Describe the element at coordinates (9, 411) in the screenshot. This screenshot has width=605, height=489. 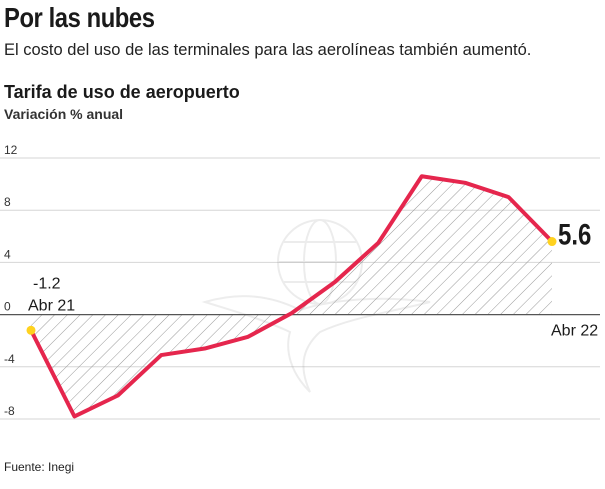
I see `y-tick-label: -8` at that location.